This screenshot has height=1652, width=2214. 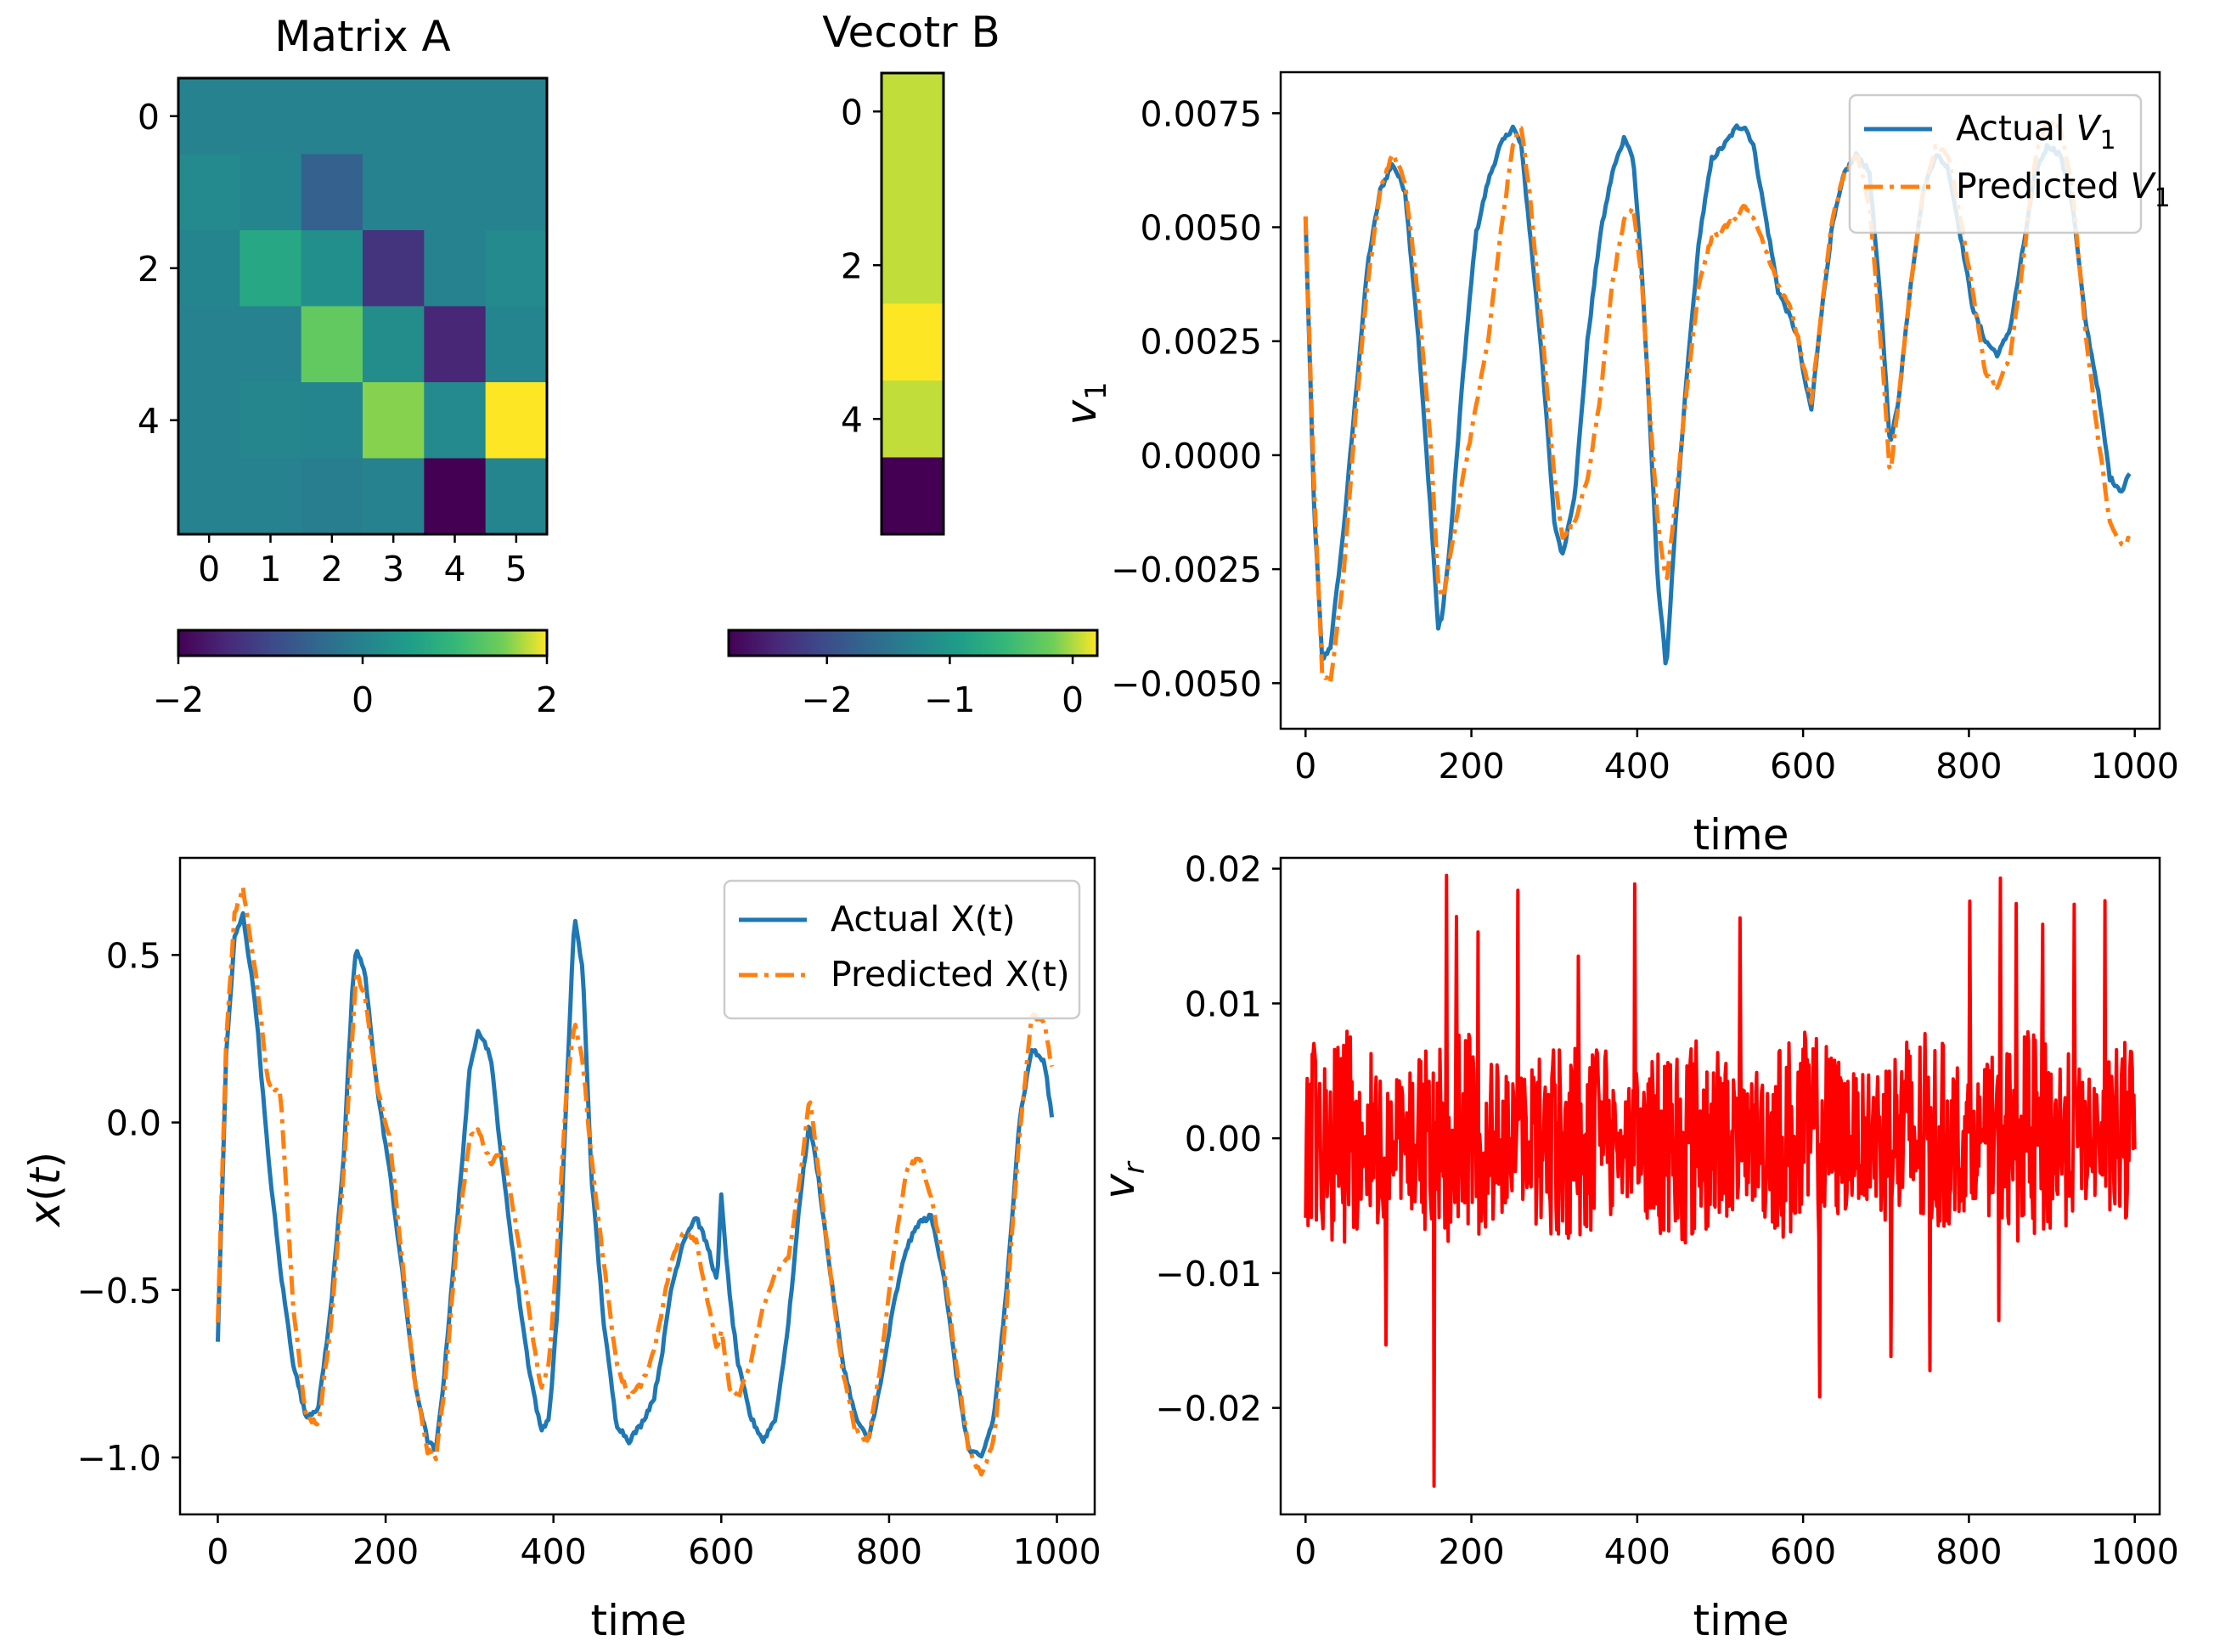 I want to click on vr-plot-series, so click(x=1720, y=1180).